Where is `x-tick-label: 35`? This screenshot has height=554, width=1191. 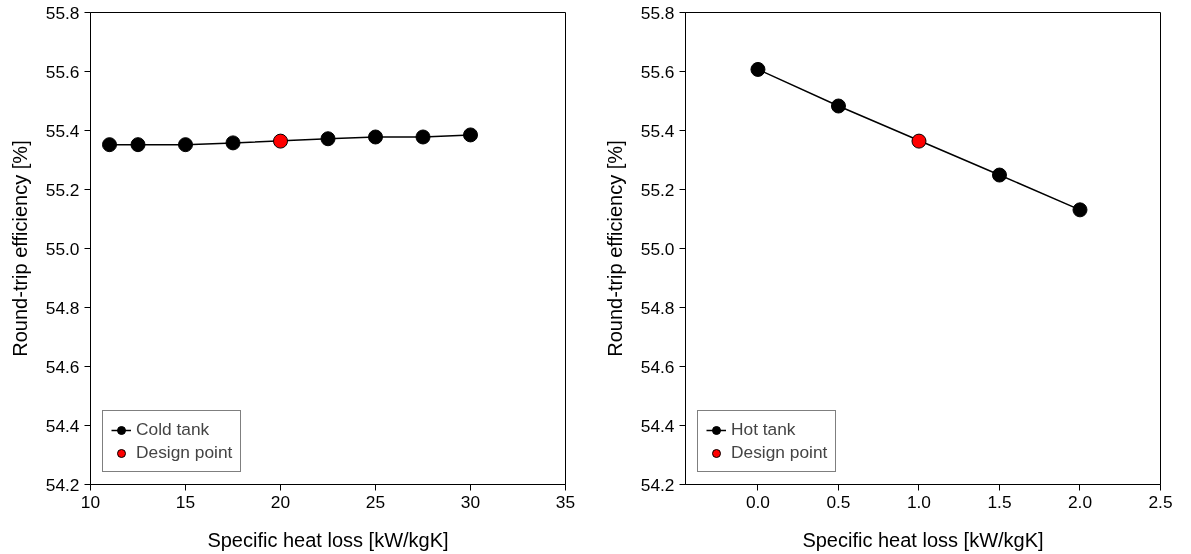
x-tick-label: 35 is located at coordinates (565, 501).